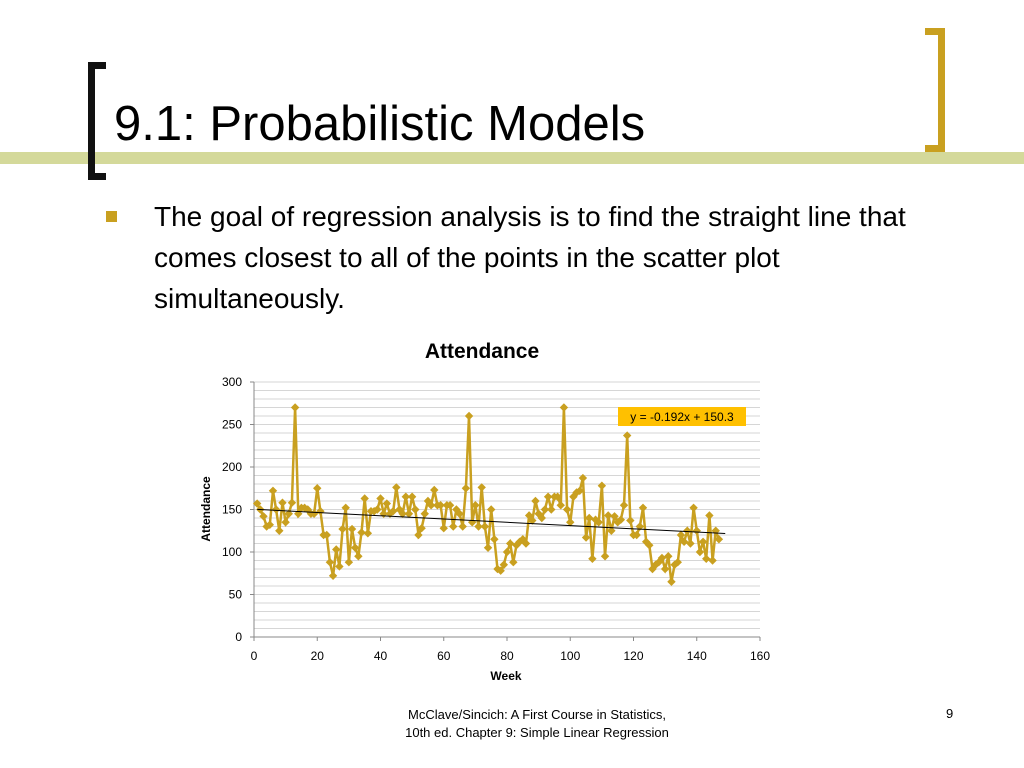 The height and width of the screenshot is (768, 1024). Describe the element at coordinates (570, 656) in the screenshot. I see `x-tick-label: 100` at that location.